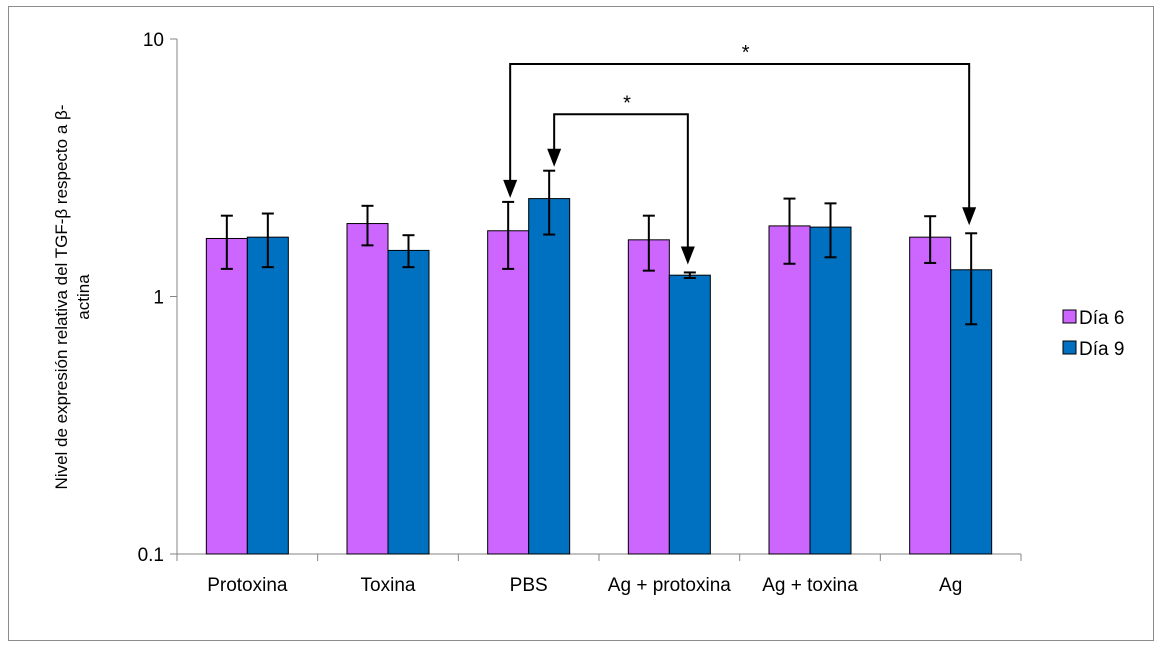 The height and width of the screenshot is (647, 1162). Describe the element at coordinates (529, 585) in the screenshot. I see `x-tick-label: PBS` at that location.